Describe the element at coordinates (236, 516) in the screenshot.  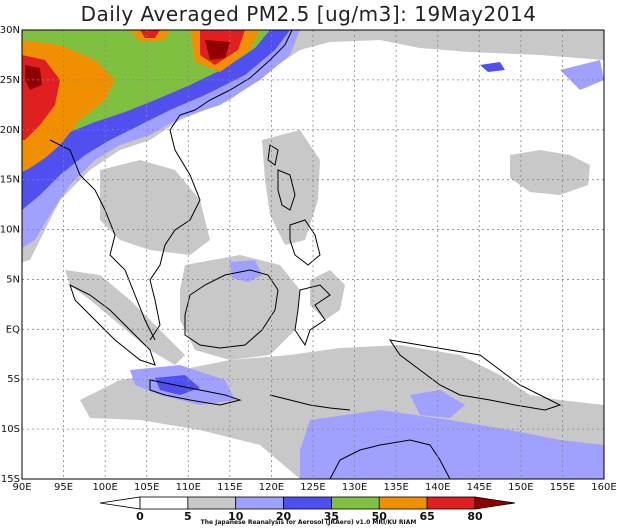
I see `colorbar-level-label: 10` at that location.